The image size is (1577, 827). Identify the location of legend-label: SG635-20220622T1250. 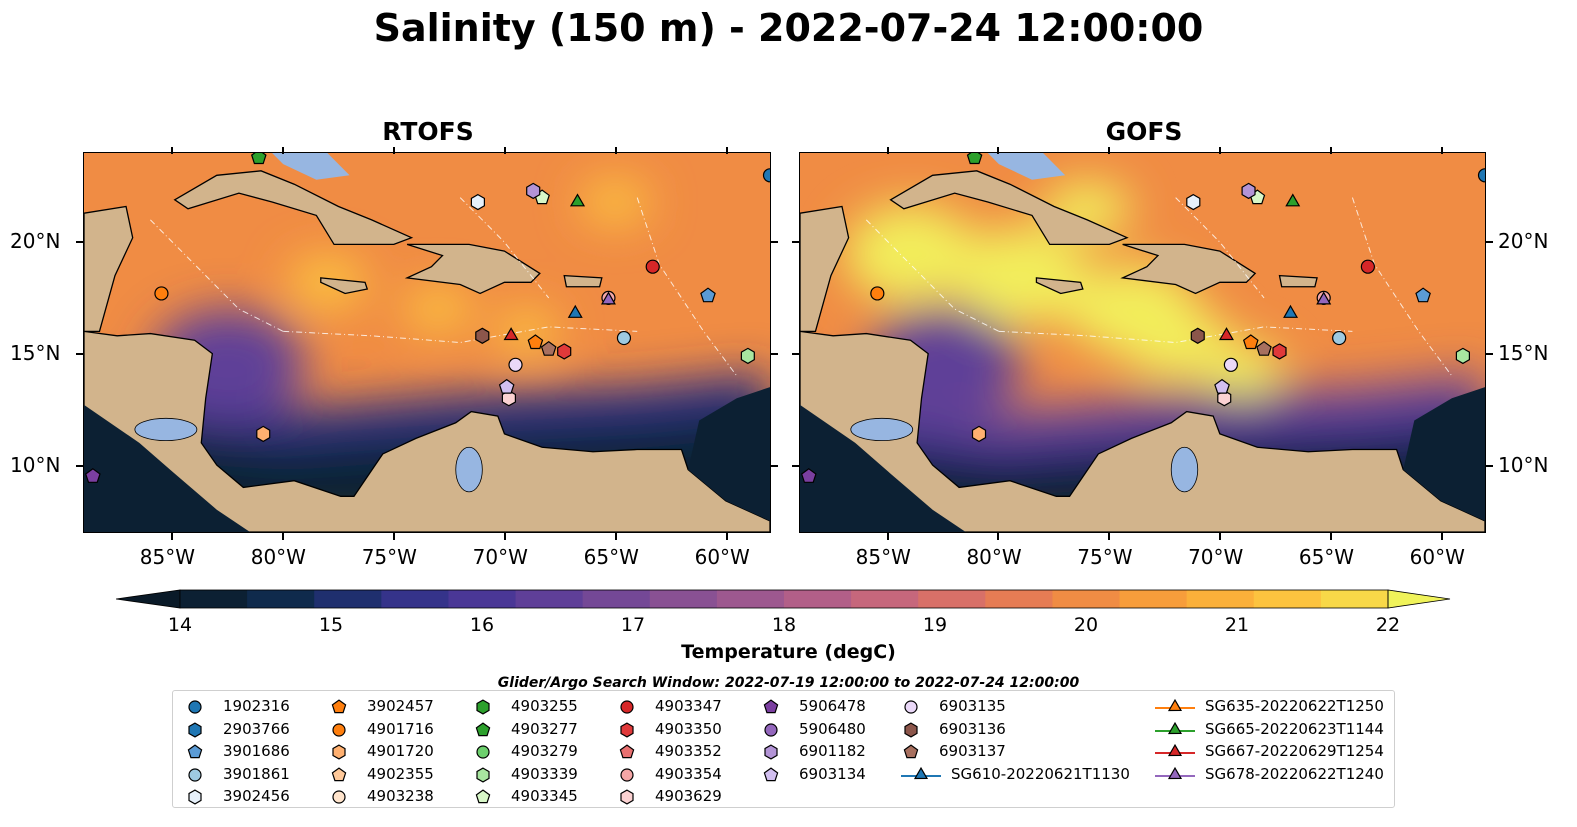
(1294, 706).